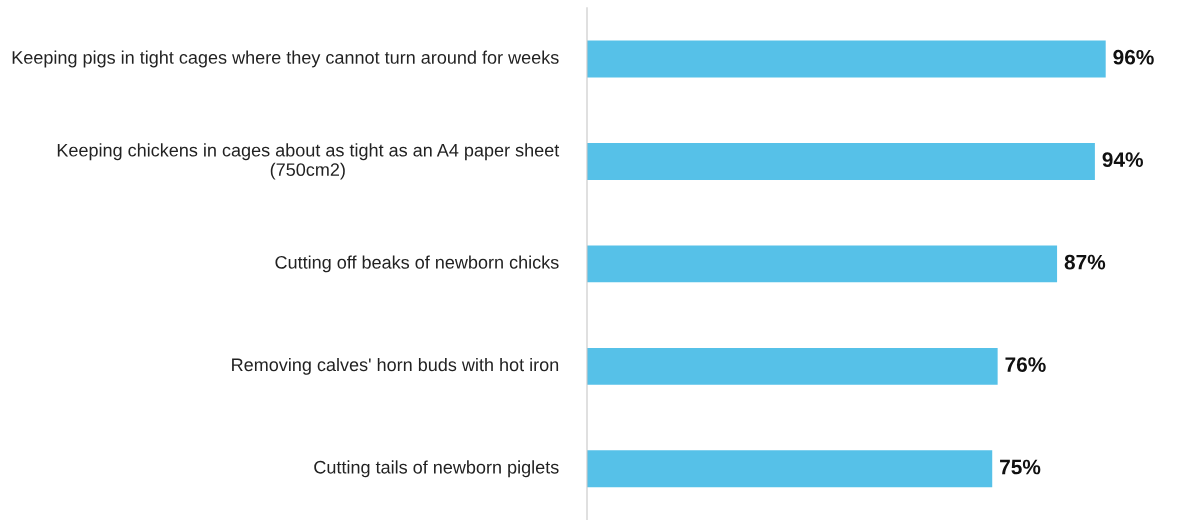 This screenshot has height=520, width=1197. What do you see at coordinates (1085, 262) in the screenshot?
I see `data-label: 87%` at bounding box center [1085, 262].